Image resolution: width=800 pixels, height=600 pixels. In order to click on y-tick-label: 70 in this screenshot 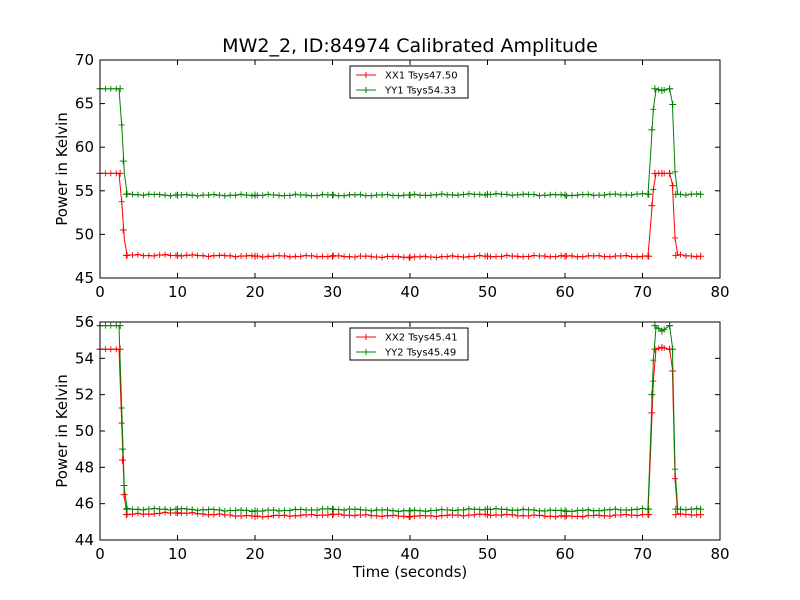, I will do `click(84, 60)`.